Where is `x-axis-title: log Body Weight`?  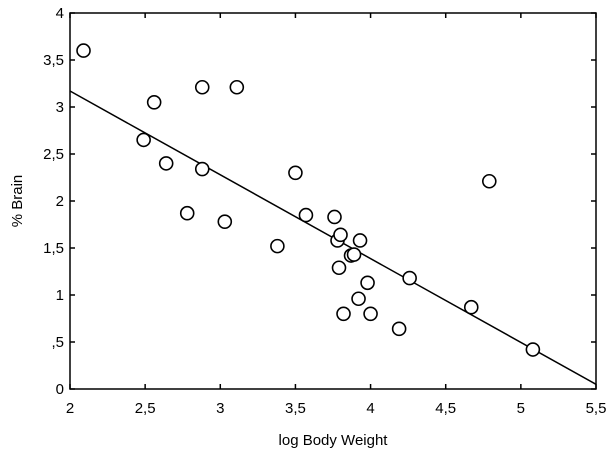 x-axis-title: log Body Weight is located at coordinates (334, 440).